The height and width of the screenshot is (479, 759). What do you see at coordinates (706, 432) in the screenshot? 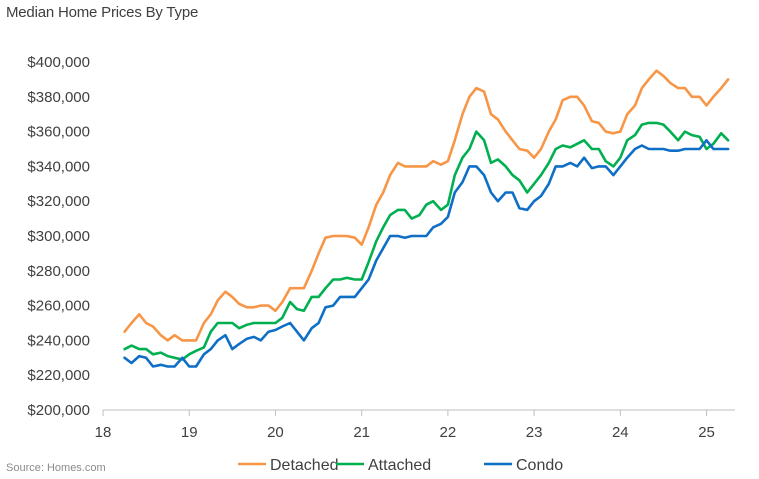
I see `x-tick-label: 25` at bounding box center [706, 432].